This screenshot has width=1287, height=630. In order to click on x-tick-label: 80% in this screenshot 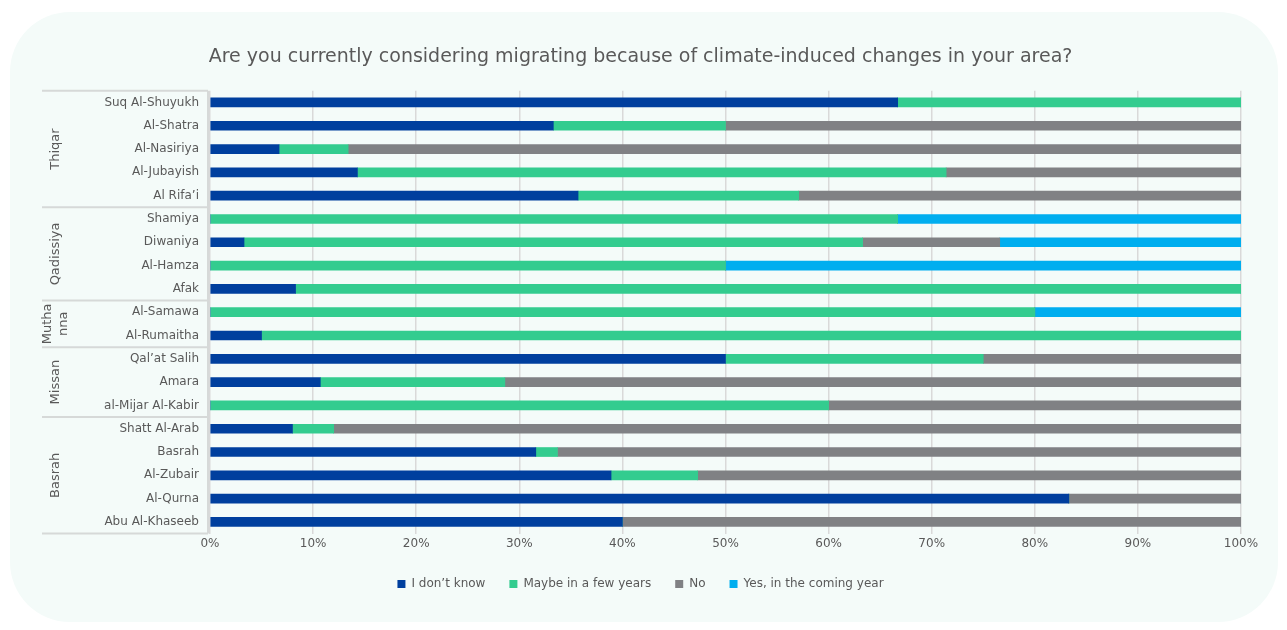, I will do `click(1035, 542)`.